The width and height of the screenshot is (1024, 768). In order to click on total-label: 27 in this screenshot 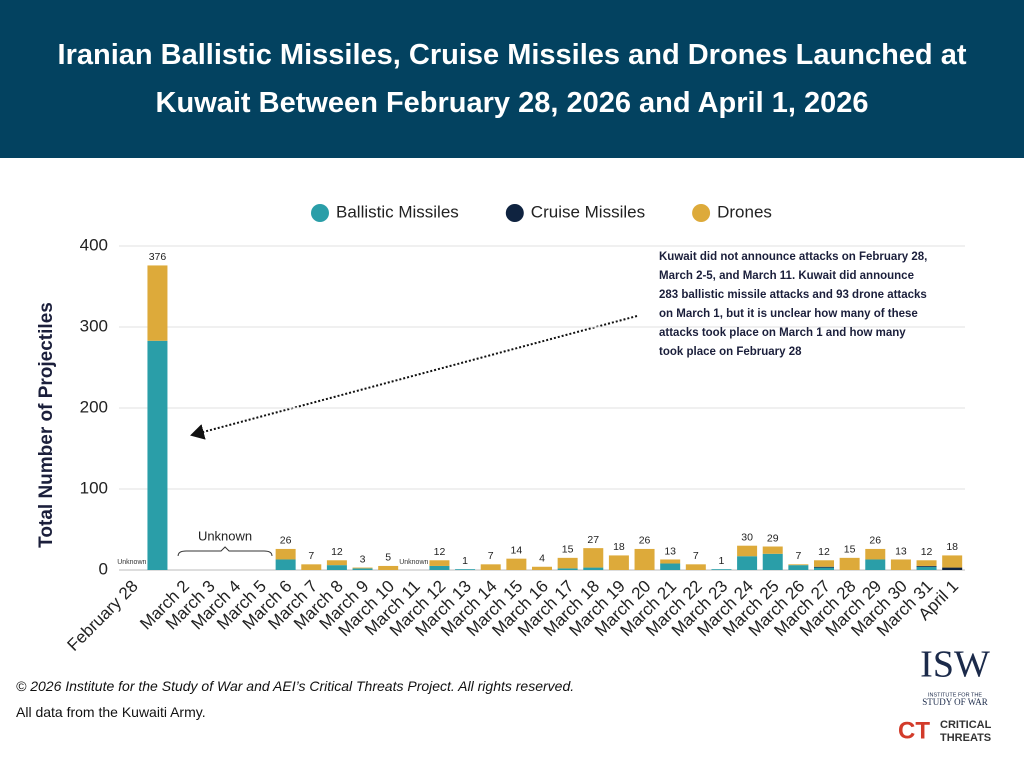, I will do `click(593, 540)`.